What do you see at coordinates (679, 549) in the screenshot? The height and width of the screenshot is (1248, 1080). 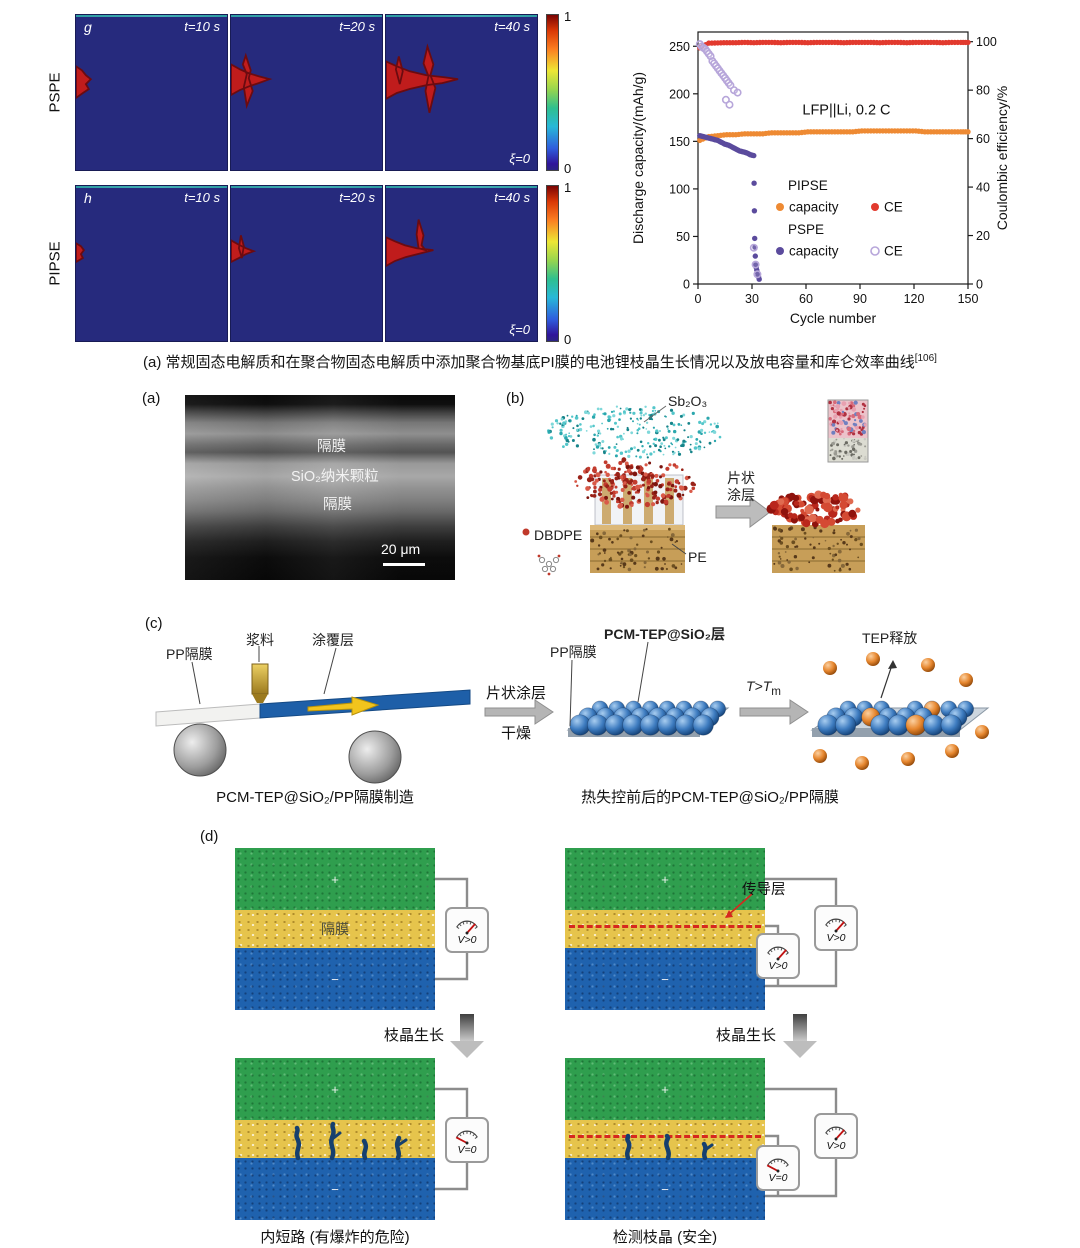 I see `pe-pointer-line` at bounding box center [679, 549].